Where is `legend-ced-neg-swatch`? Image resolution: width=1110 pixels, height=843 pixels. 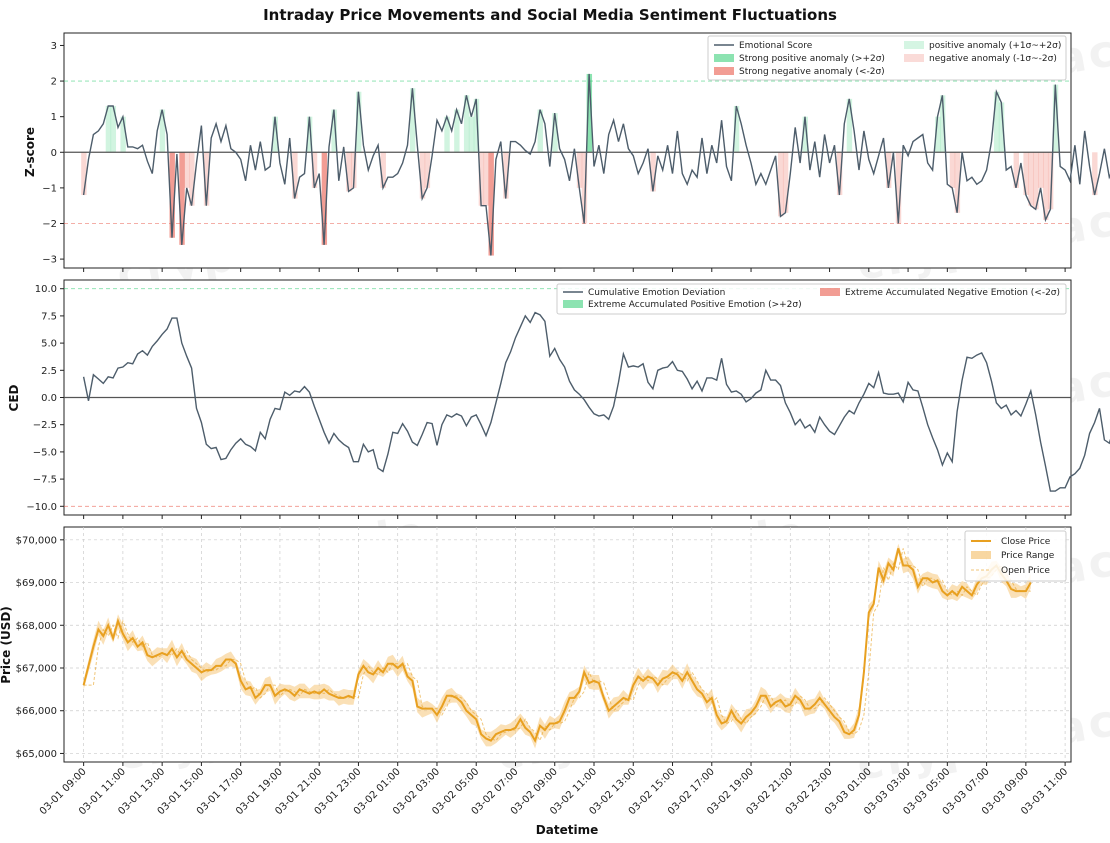
legend-ced-neg-swatch is located at coordinates (830, 292).